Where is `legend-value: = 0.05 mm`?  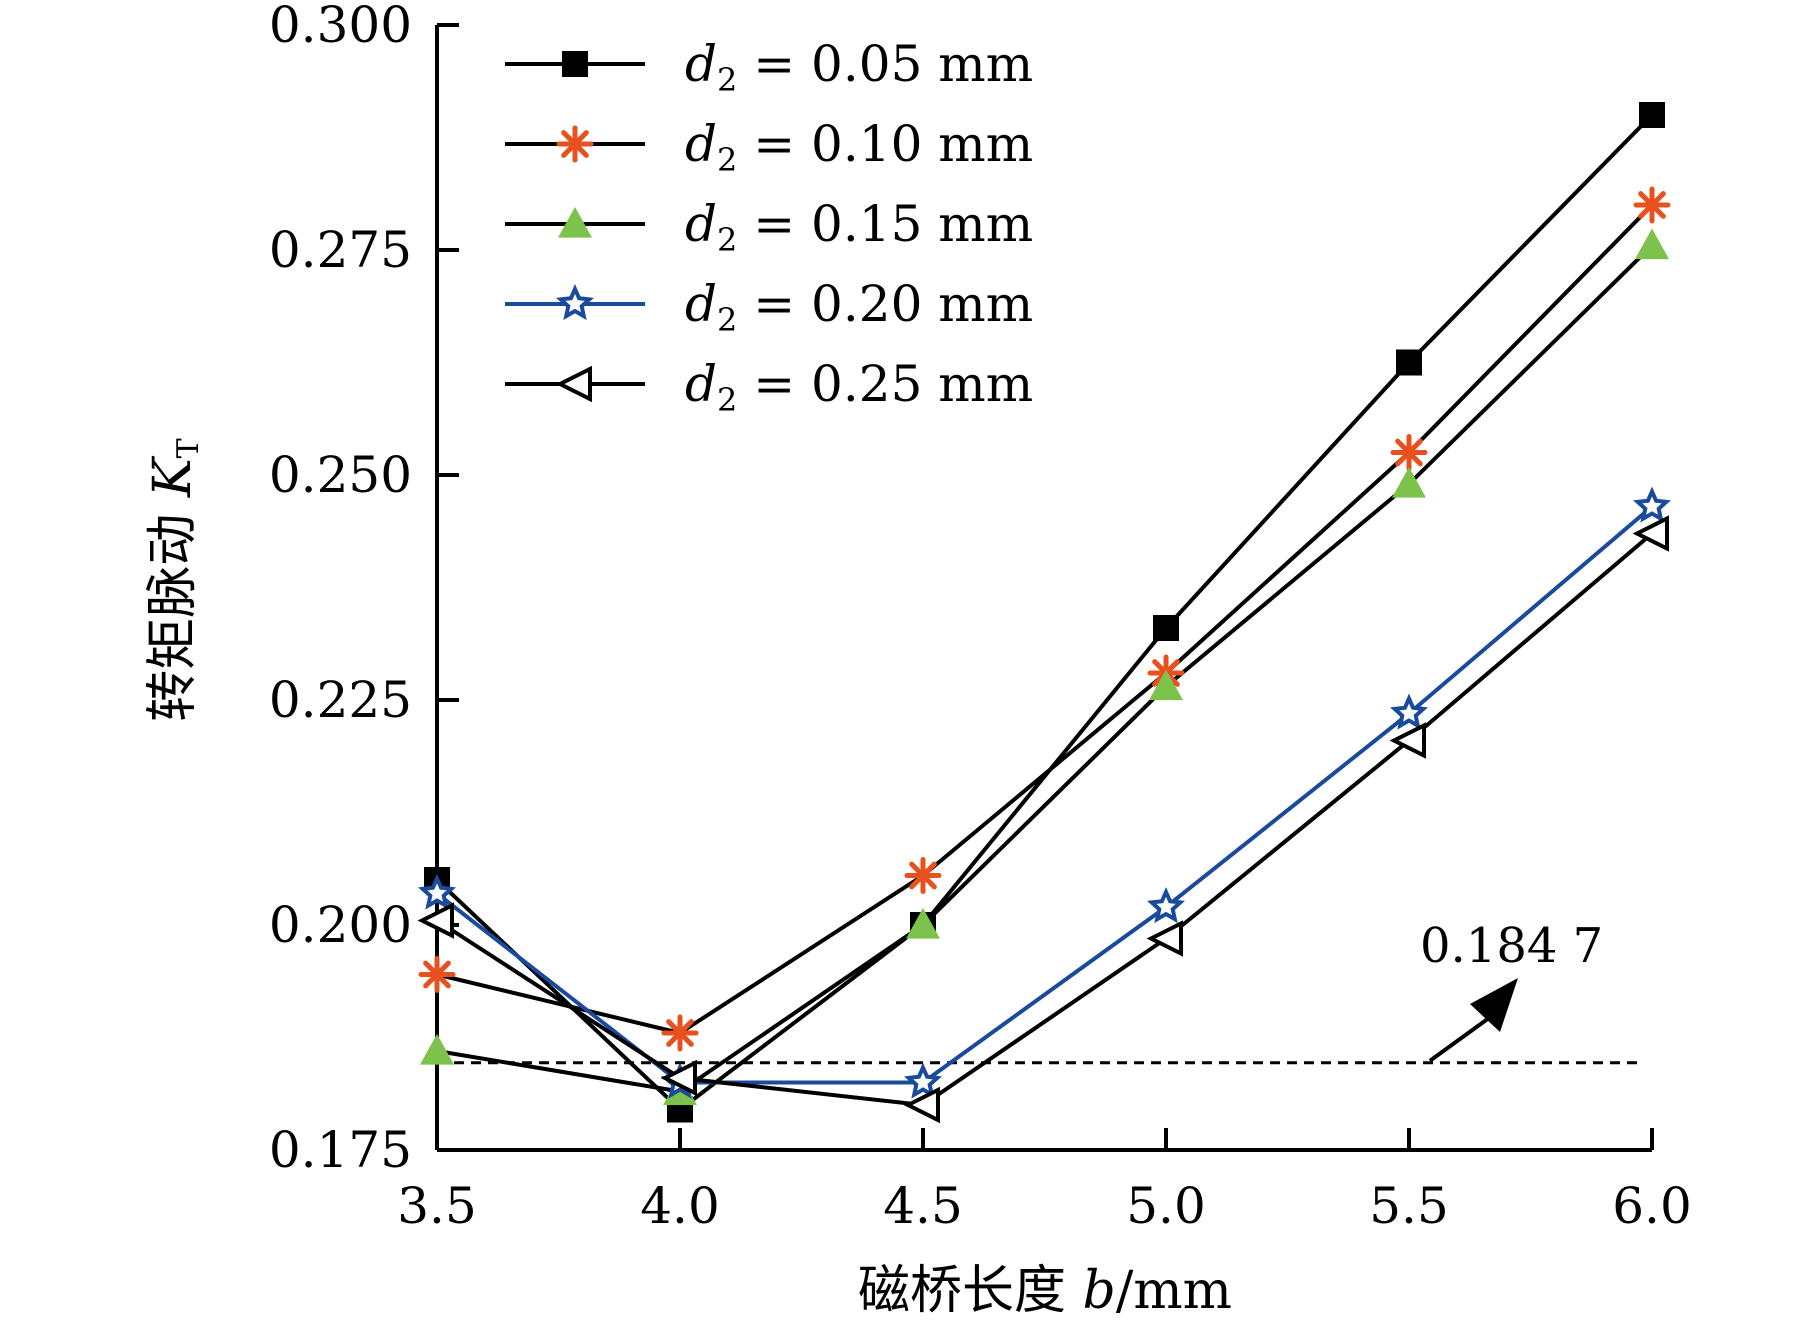 legend-value: = 0.05 mm is located at coordinates (885, 64).